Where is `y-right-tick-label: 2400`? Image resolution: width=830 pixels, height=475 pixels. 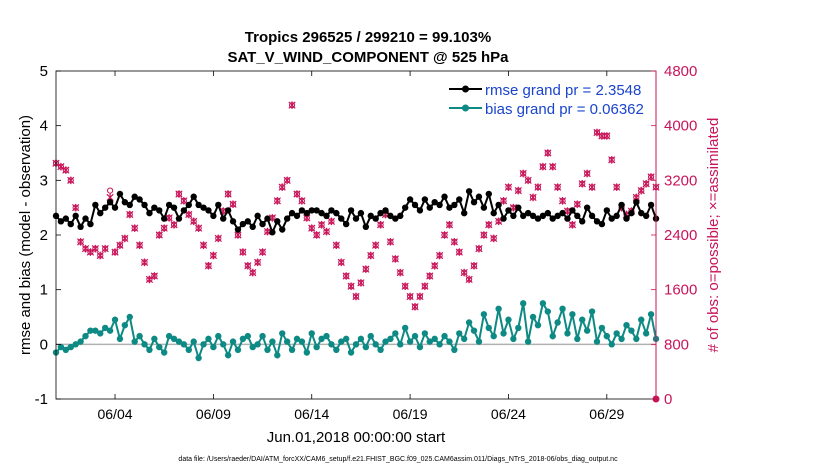 y-right-tick-label: 2400 is located at coordinates (680, 235).